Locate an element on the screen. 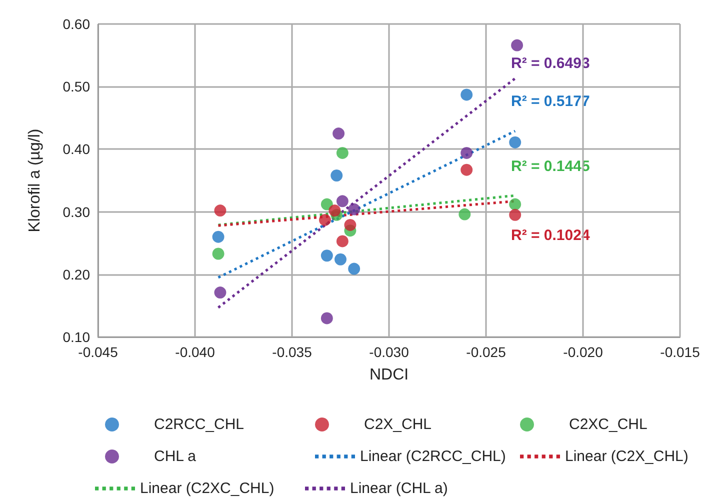 The height and width of the screenshot is (502, 703). x-tick-label: -0.045 is located at coordinates (98, 352).